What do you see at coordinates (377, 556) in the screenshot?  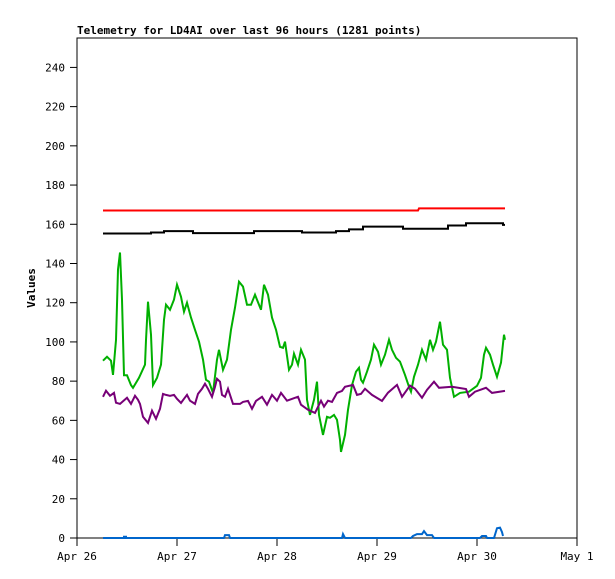 I see `x-tick-label: Apr 29` at bounding box center [377, 556].